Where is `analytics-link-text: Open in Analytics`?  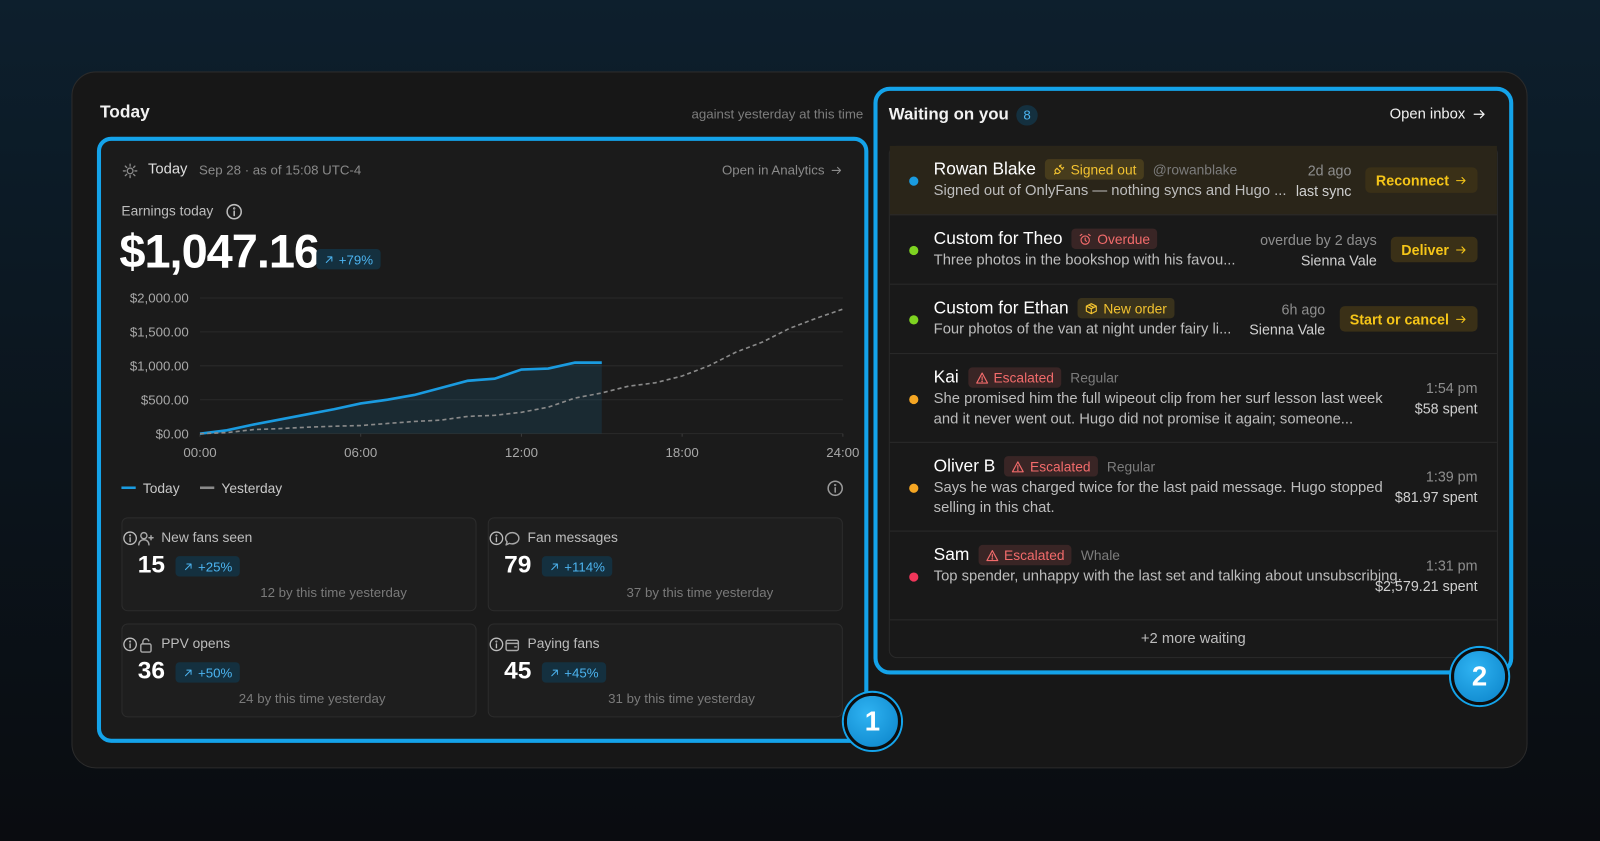
analytics-link-text: Open in Analytics is located at coordinates (773, 170).